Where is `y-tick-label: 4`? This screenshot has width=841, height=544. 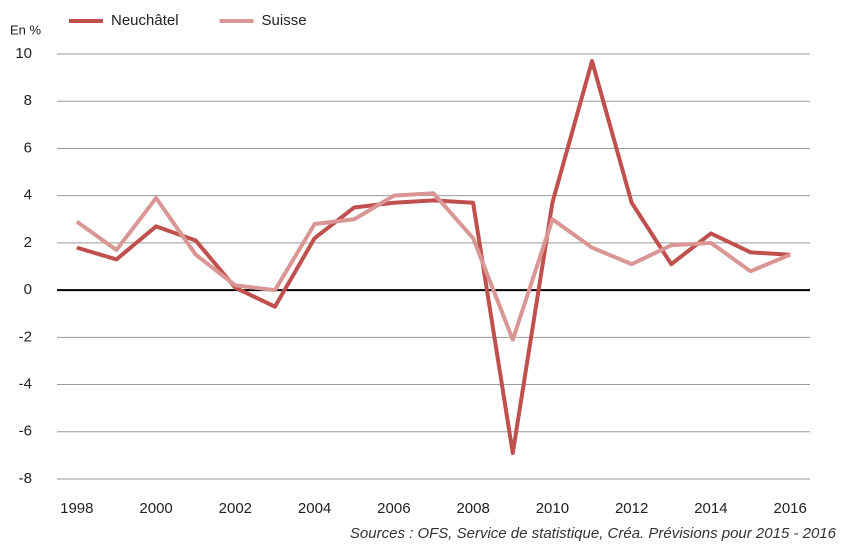
y-tick-label: 4 is located at coordinates (28, 195).